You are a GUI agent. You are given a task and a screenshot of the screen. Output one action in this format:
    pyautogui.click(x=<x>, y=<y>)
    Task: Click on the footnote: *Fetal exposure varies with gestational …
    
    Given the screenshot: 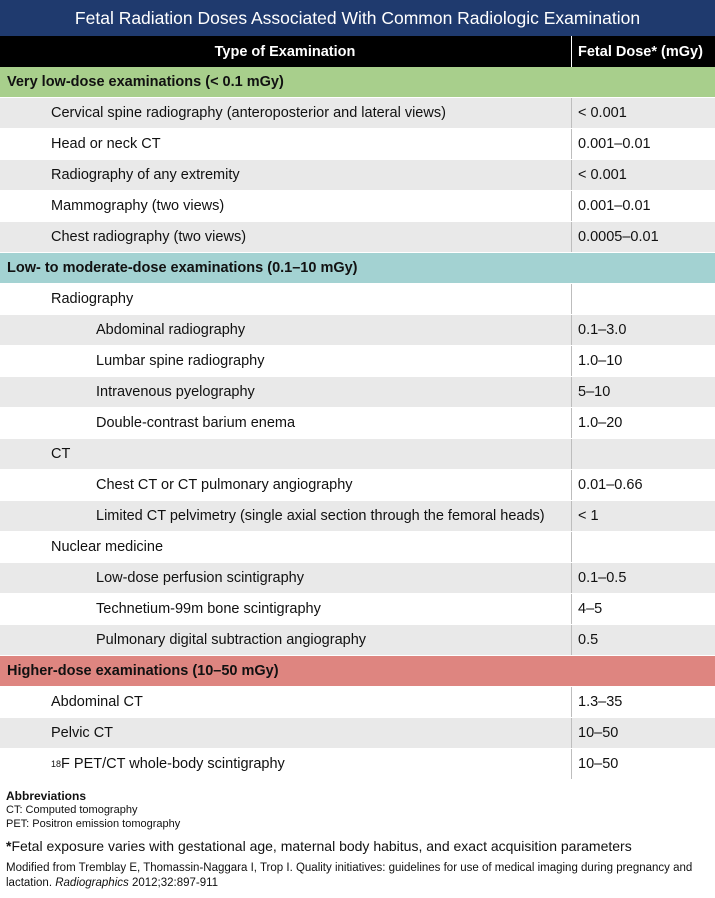 What is the action you would take?
    pyautogui.click(x=358, y=846)
    